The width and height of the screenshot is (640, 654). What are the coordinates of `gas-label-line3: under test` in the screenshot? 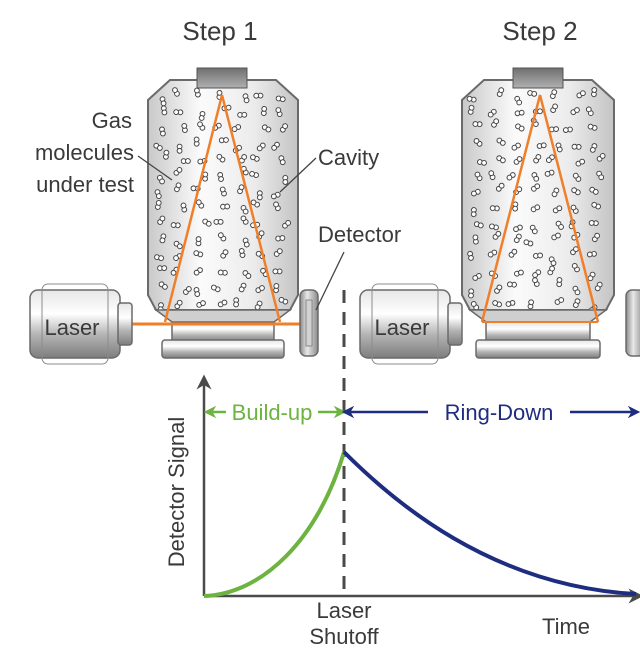 It's located at (85, 184).